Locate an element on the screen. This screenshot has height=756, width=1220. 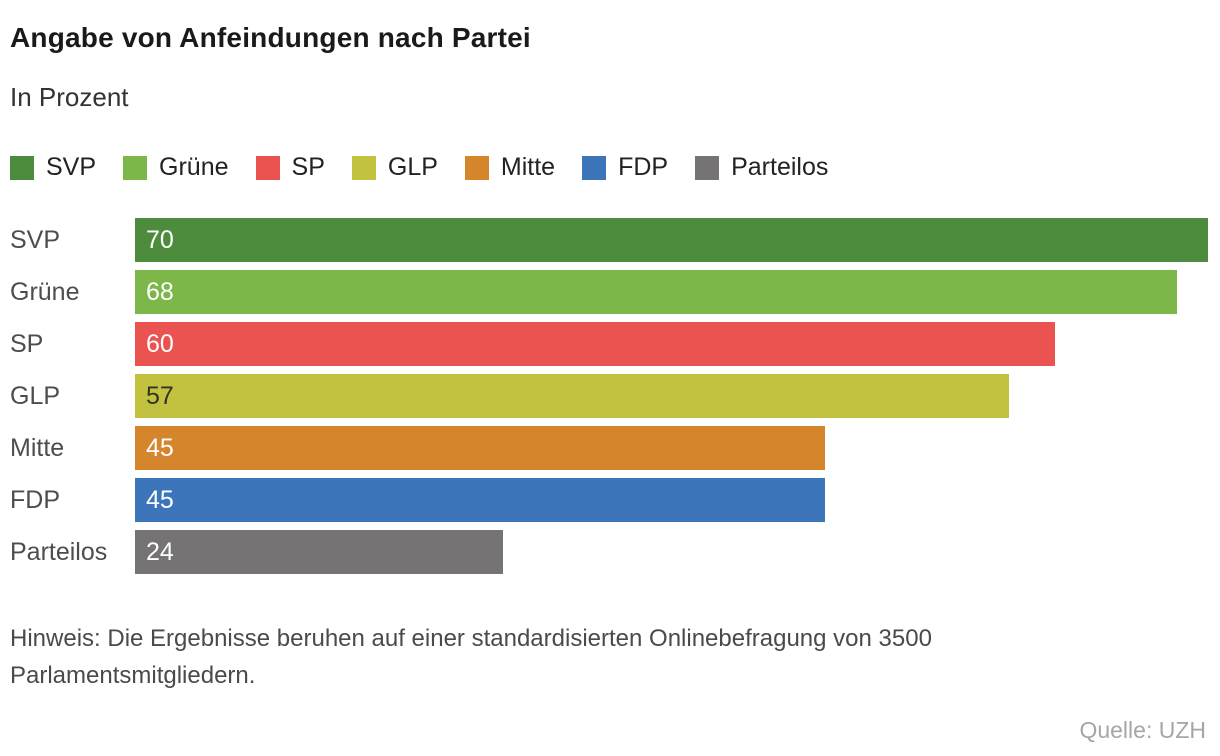
legend-label: Parteilos is located at coordinates (780, 167).